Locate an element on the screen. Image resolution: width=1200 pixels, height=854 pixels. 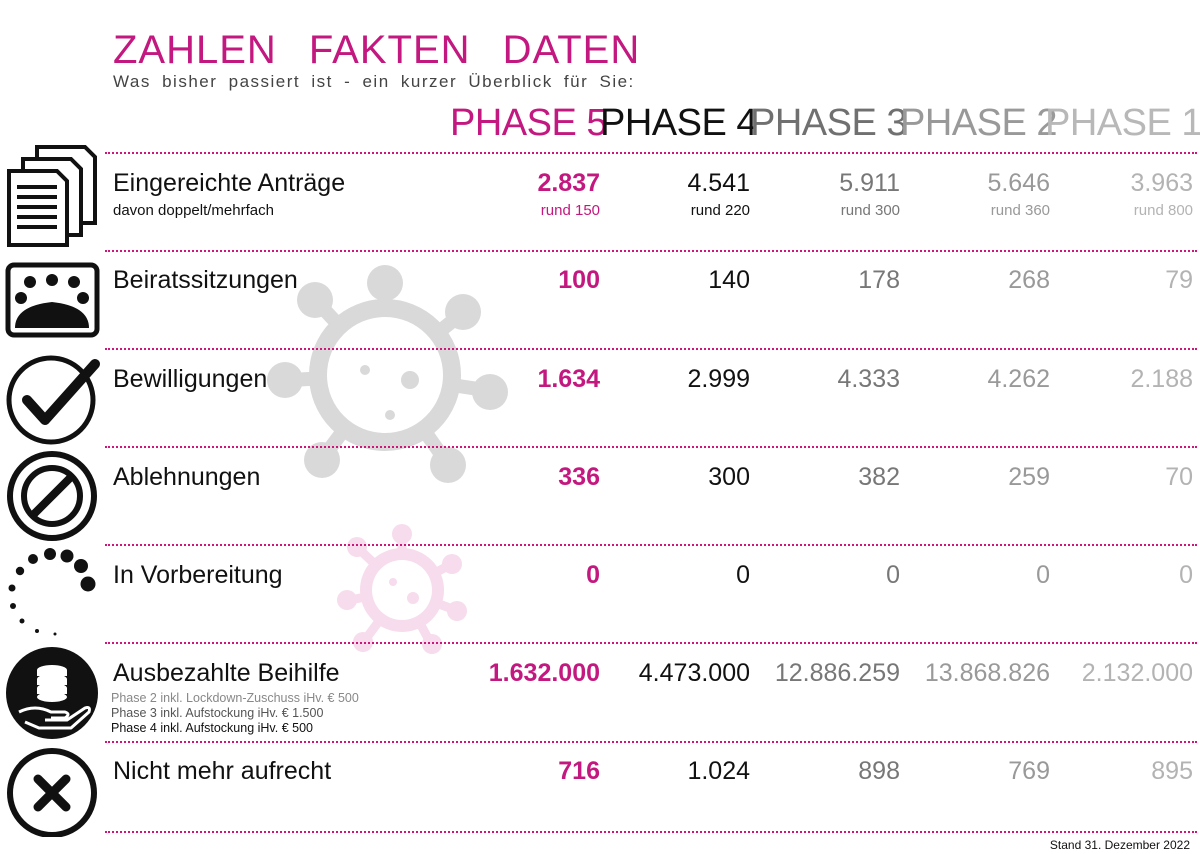
row-label-ablehnungen: Ablehnungen is located at coordinates (187, 477).